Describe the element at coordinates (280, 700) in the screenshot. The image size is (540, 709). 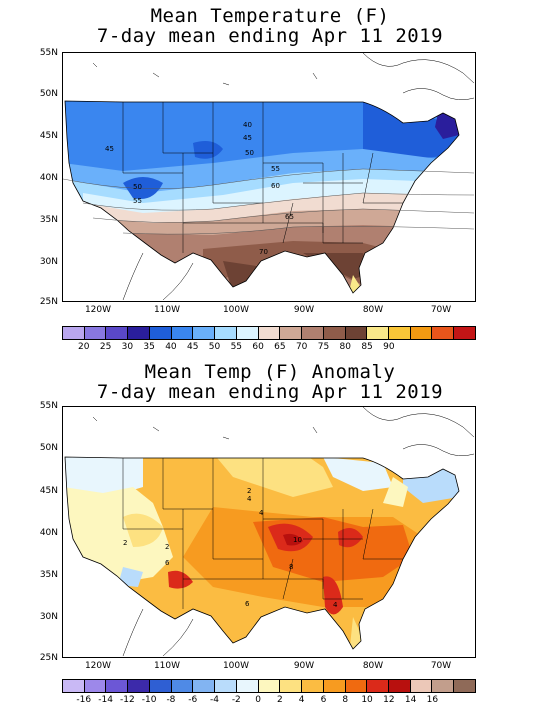
I see `colorbar-tick-label: 2` at that location.